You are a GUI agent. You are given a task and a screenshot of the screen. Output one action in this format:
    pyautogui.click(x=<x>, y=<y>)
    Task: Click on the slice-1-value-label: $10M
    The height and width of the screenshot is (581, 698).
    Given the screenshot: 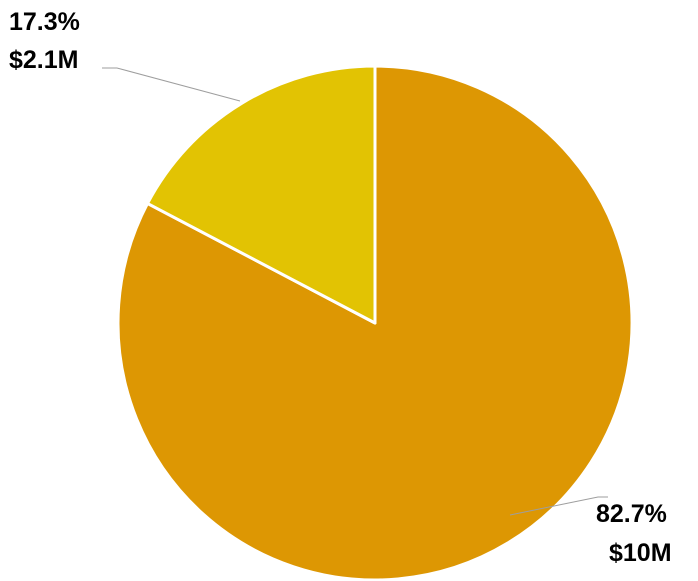 What is the action you would take?
    pyautogui.click(x=640, y=553)
    